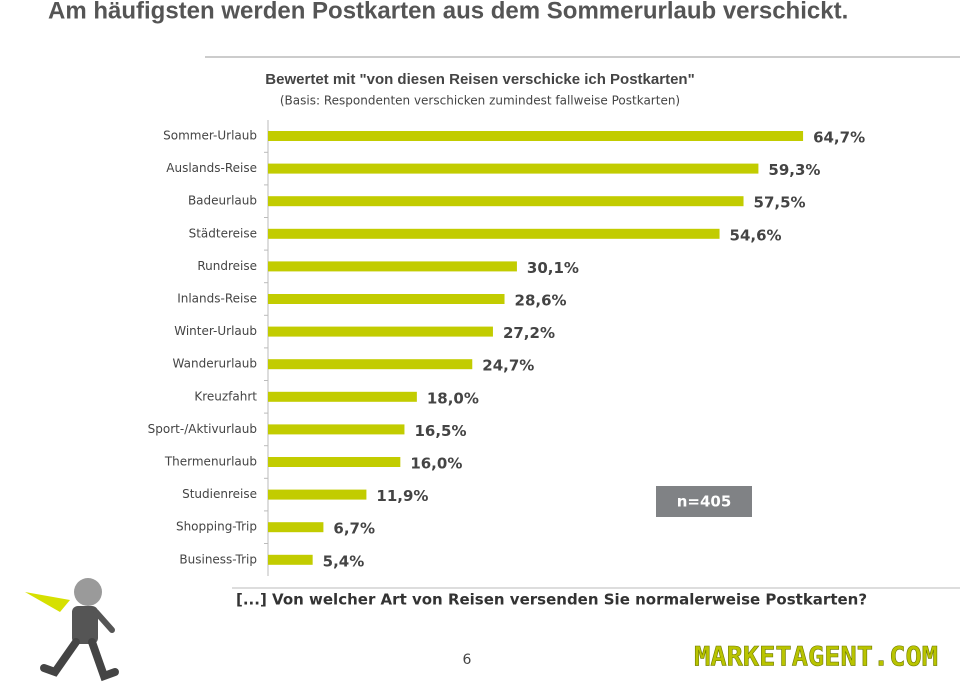  I want to click on mascot, so click(72, 630).